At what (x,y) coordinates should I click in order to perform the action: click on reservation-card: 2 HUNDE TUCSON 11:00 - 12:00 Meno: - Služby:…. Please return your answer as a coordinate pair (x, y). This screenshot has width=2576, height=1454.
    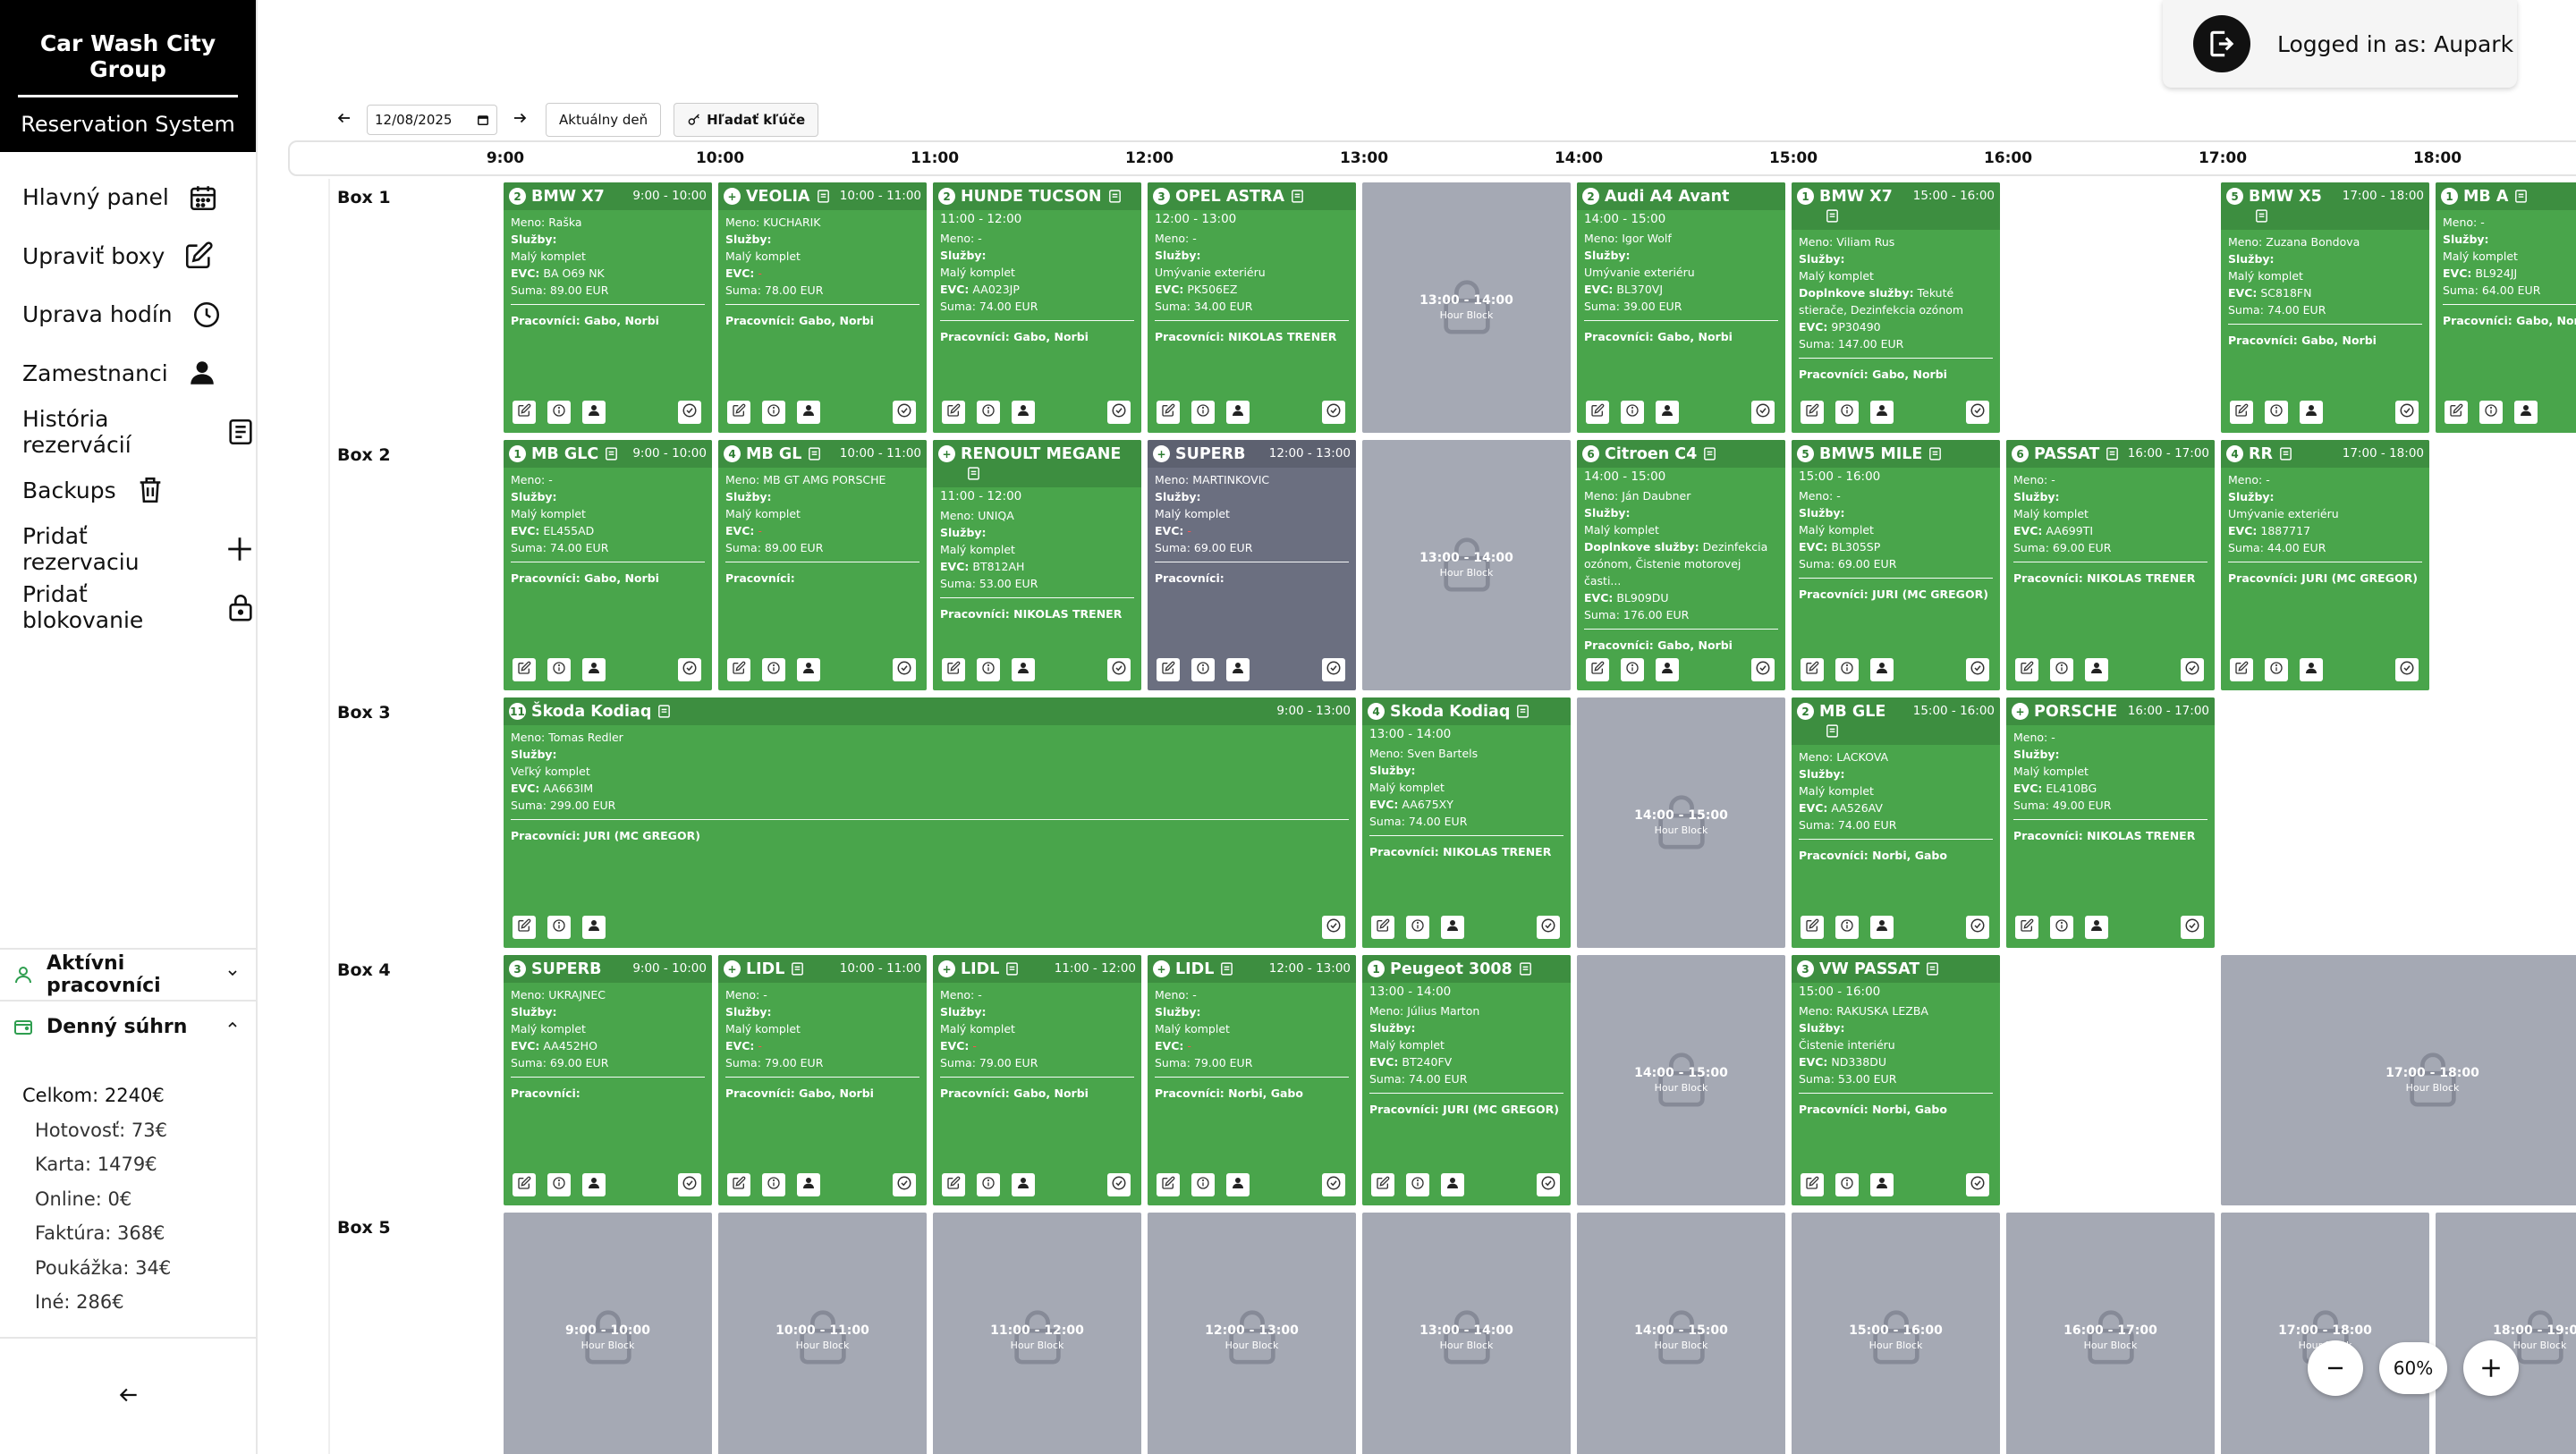
    Looking at the image, I should click on (1037, 308).